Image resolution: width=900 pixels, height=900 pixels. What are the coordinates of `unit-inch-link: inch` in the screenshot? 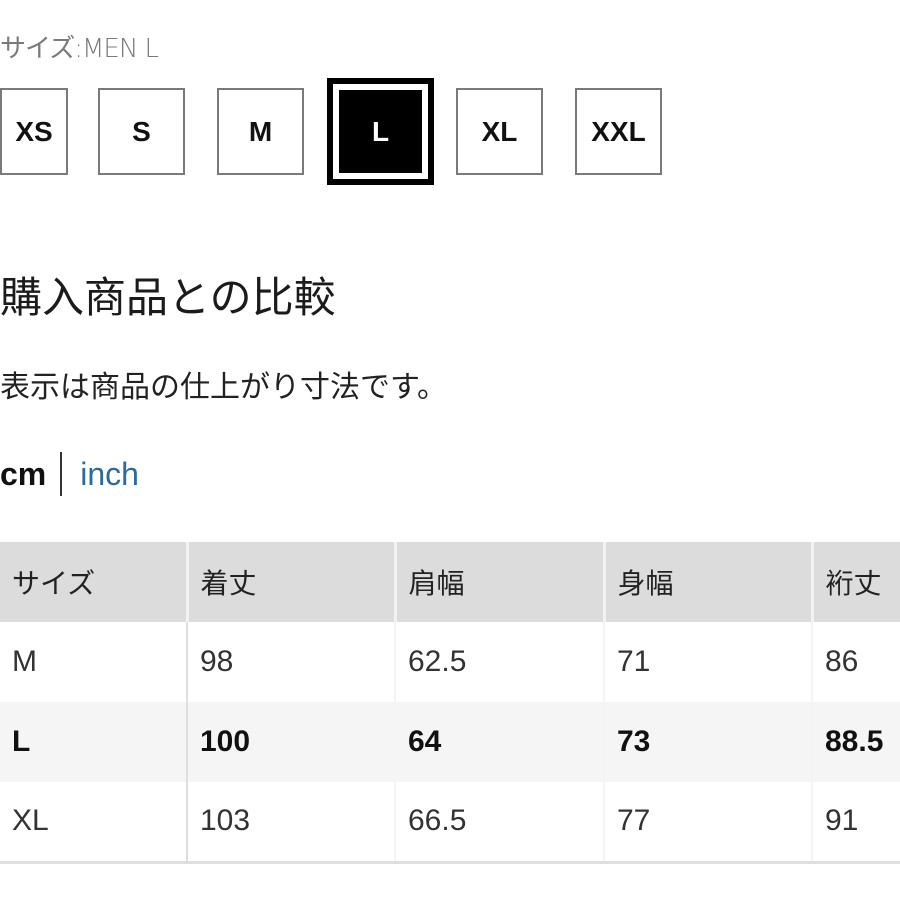 It's located at (109, 473).